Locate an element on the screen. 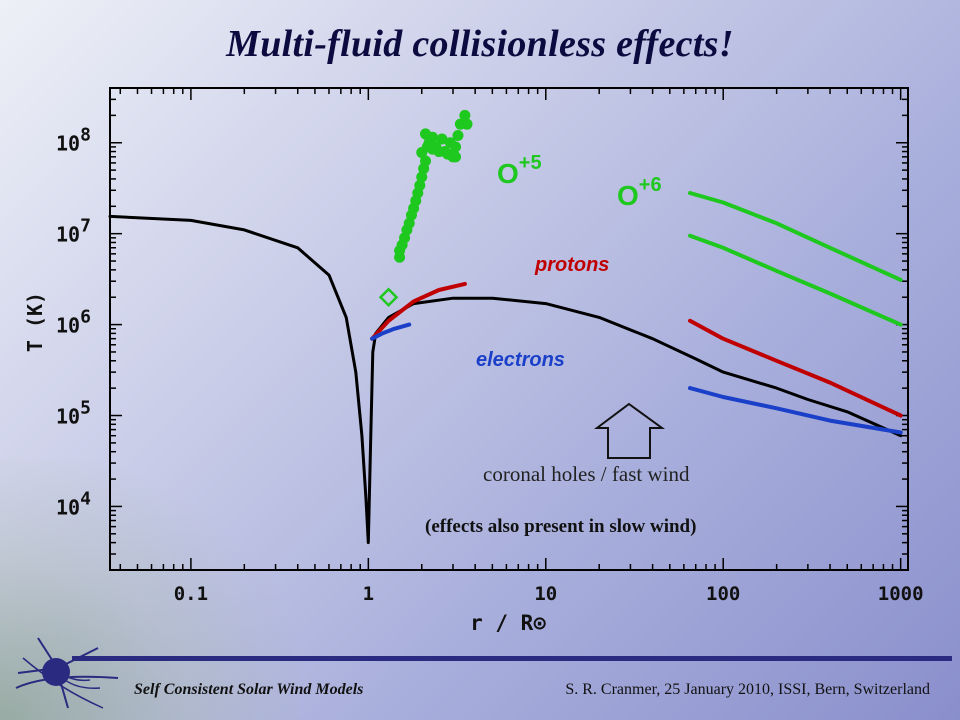 The image size is (960, 720). series-protons-outer is located at coordinates (795, 368).